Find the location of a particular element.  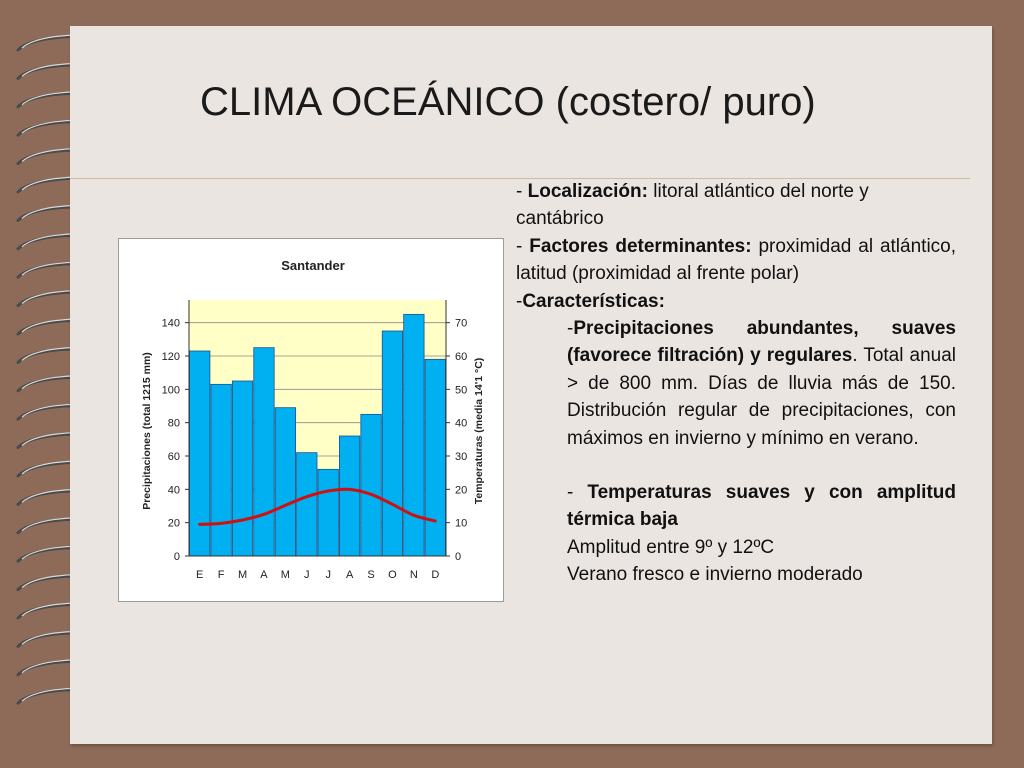

verano-line: Verano fresco e invierno moderado is located at coordinates (715, 575).